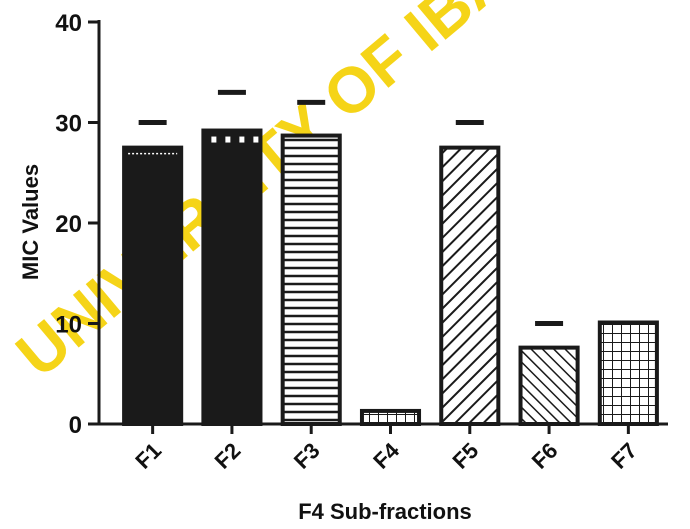 The width and height of the screenshot is (690, 529). I want to click on bar-f5, so click(470, 285).